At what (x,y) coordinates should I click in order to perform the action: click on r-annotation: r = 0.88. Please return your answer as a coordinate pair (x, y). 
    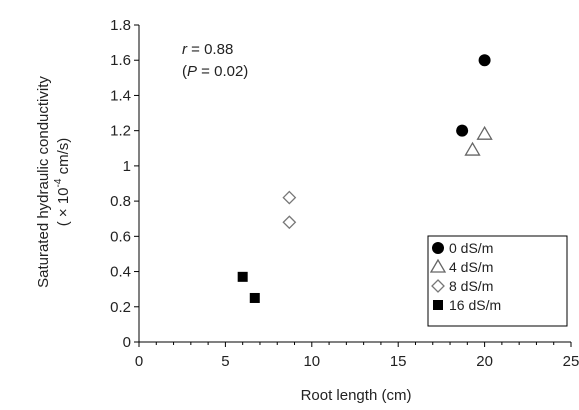
    Looking at the image, I should click on (207, 49).